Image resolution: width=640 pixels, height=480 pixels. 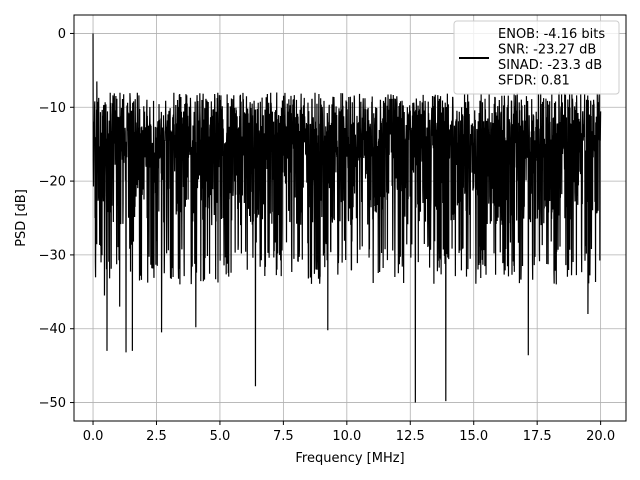 I want to click on y-tick-label: 0, so click(x=62, y=34).